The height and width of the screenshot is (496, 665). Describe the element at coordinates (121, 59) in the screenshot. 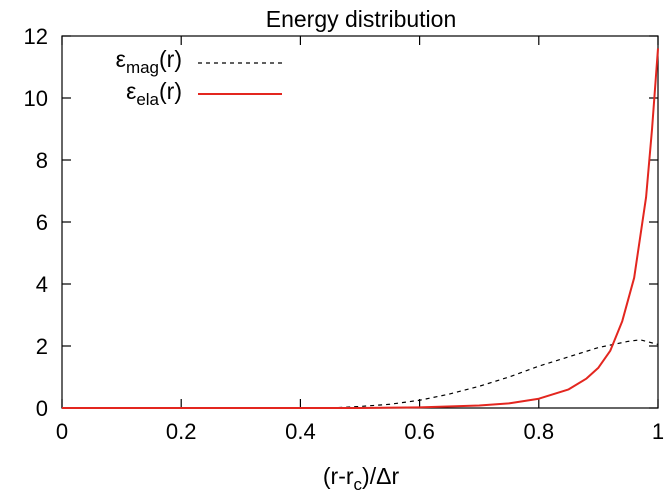

I see `legend-mag-base: ε` at that location.